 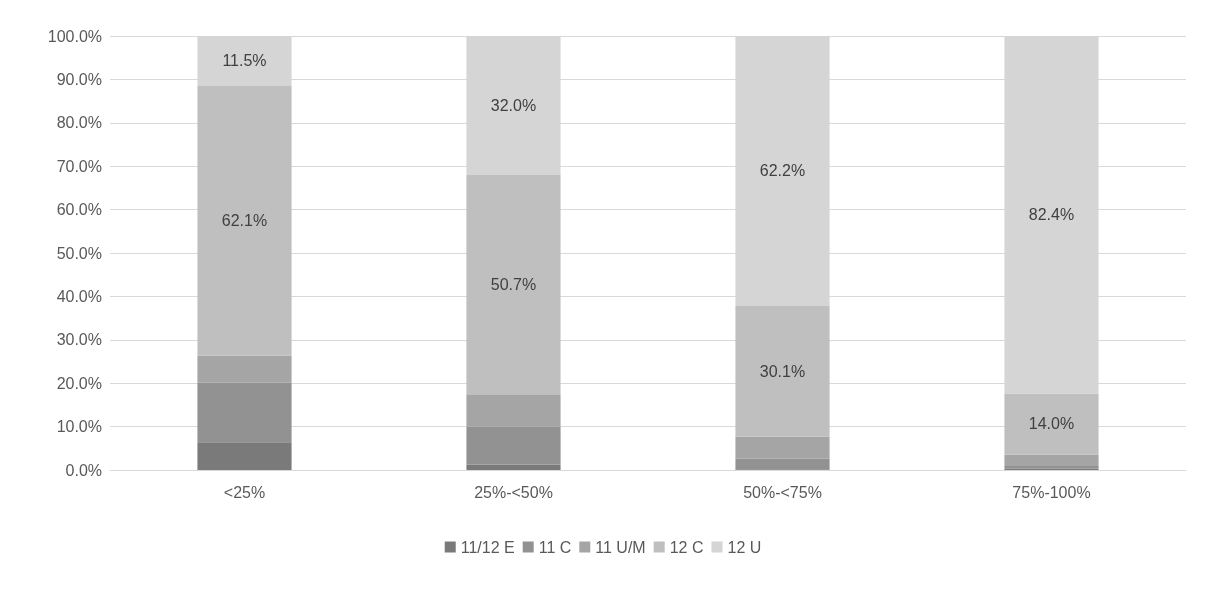 What do you see at coordinates (79, 253) in the screenshot?
I see `y-tick-label: 50.0%` at bounding box center [79, 253].